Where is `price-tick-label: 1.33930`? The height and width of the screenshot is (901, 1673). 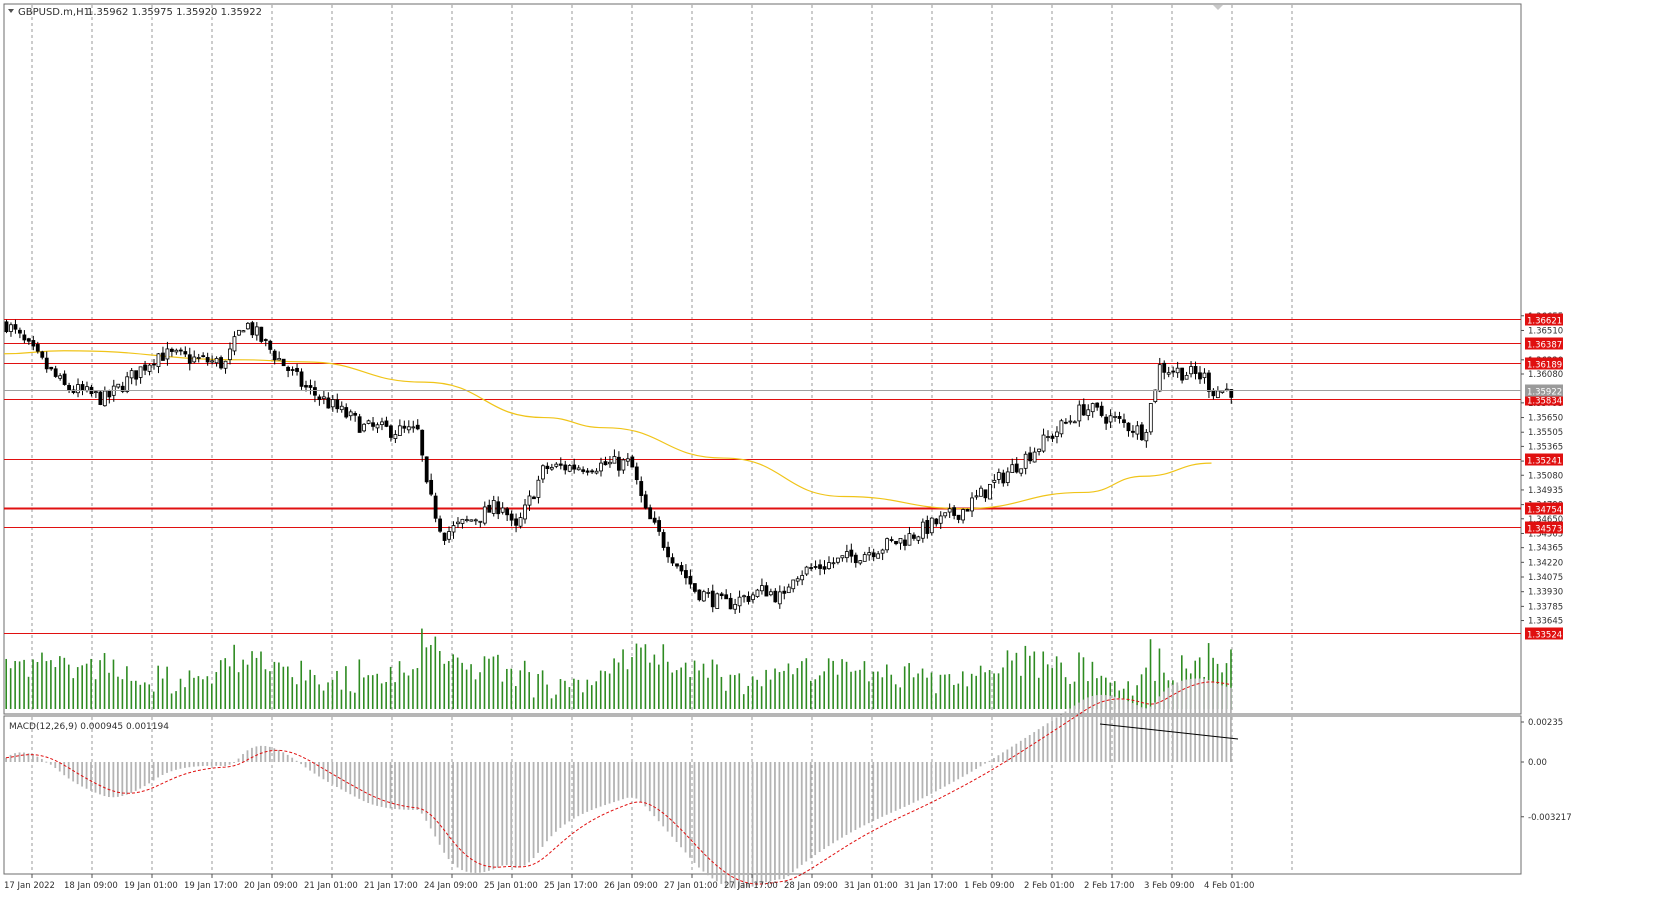 price-tick-label: 1.33930 is located at coordinates (1545, 593).